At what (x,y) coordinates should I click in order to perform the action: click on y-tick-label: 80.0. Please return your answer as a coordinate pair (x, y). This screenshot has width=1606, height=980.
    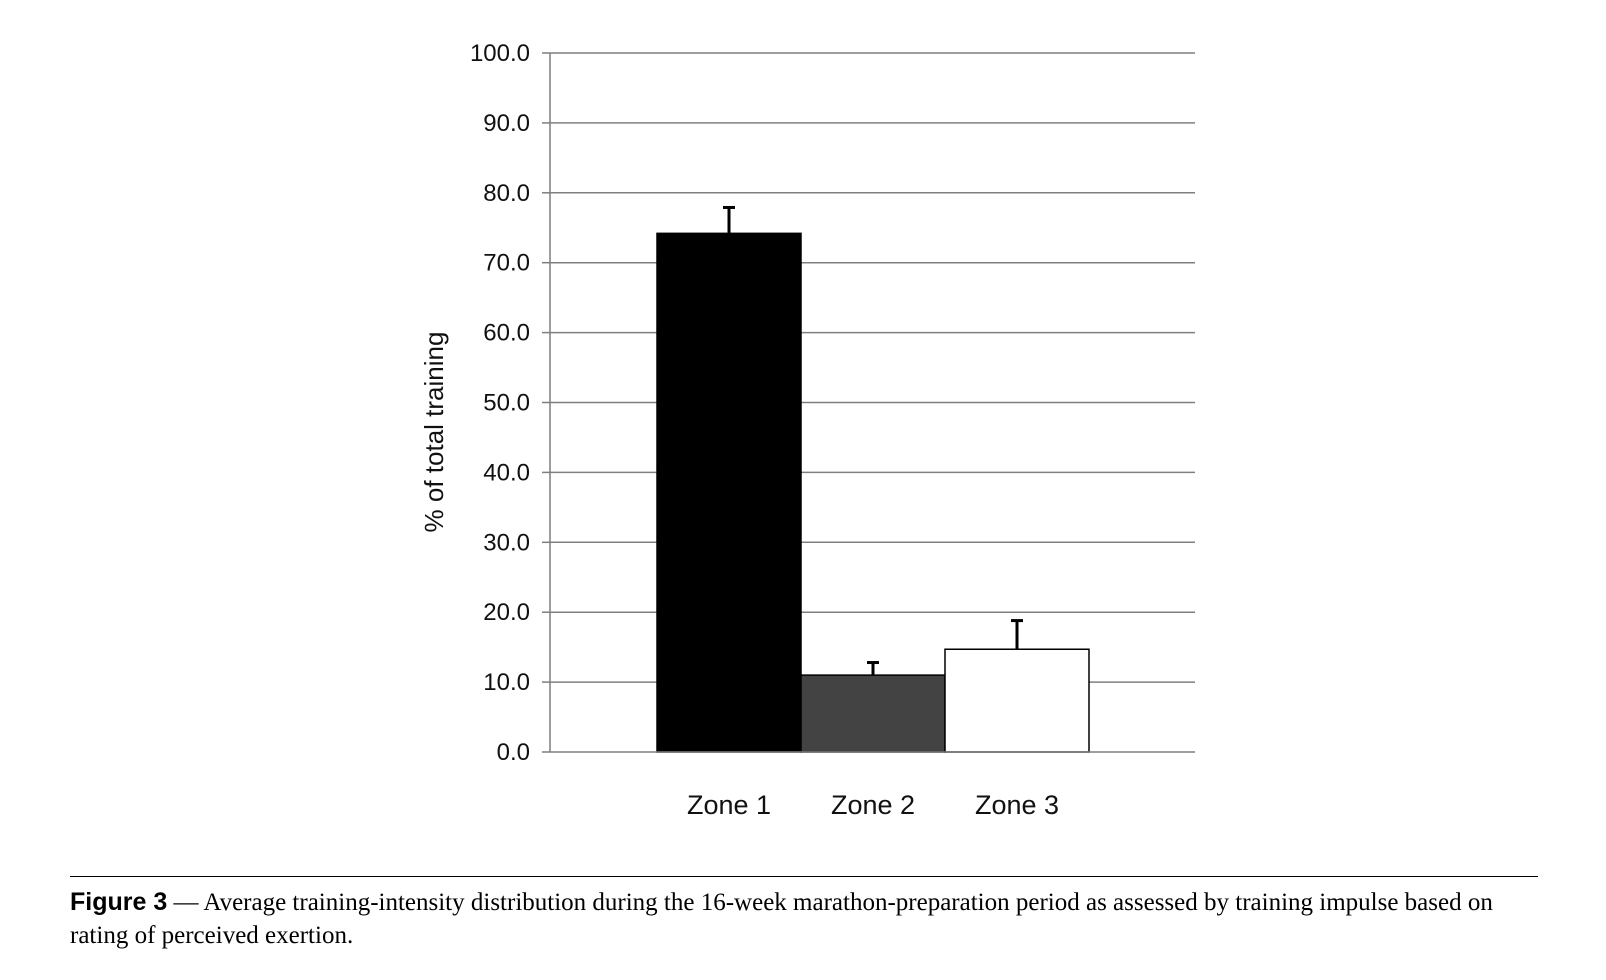
    Looking at the image, I should click on (506, 193).